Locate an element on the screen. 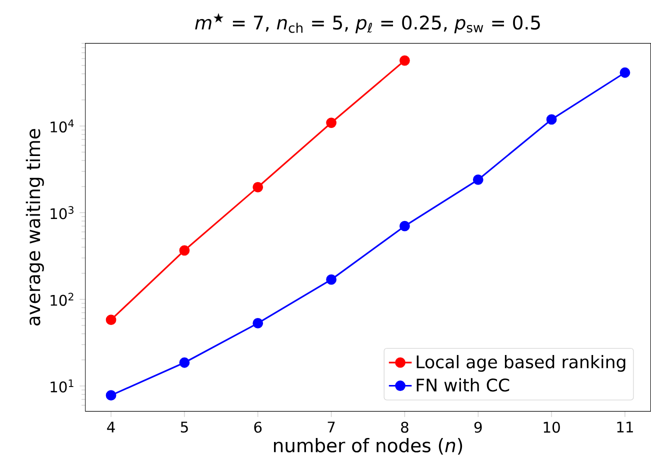  y-tick-label: 10$^{2}$ is located at coordinates (62, 299).